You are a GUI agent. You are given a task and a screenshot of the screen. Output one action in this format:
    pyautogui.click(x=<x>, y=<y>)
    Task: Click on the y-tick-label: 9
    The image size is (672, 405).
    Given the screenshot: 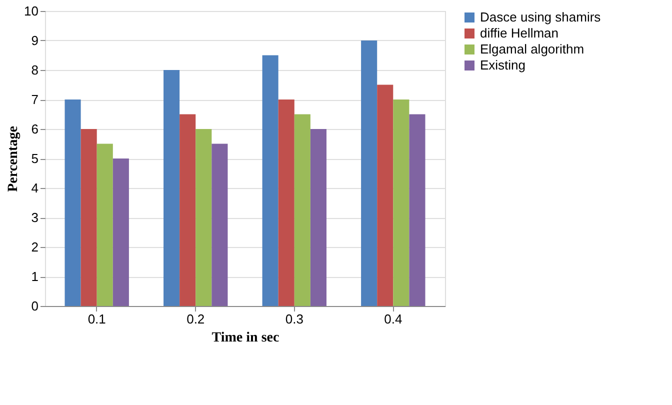 What is the action you would take?
    pyautogui.click(x=34, y=40)
    